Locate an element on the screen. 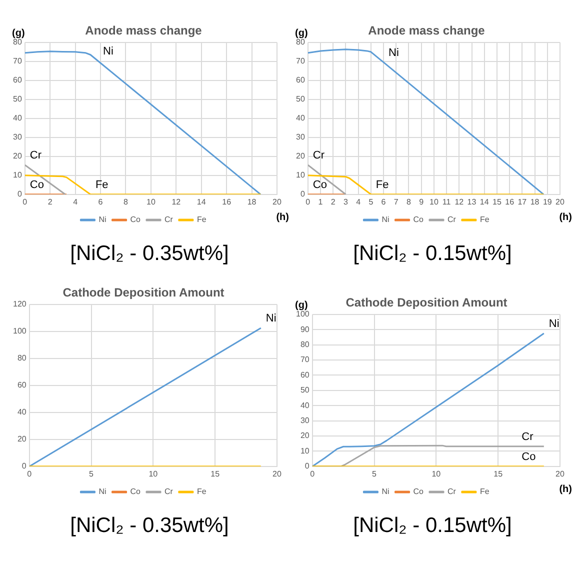  text: [NiCl₂ - 0.15wt%] is located at coordinates (432, 526).